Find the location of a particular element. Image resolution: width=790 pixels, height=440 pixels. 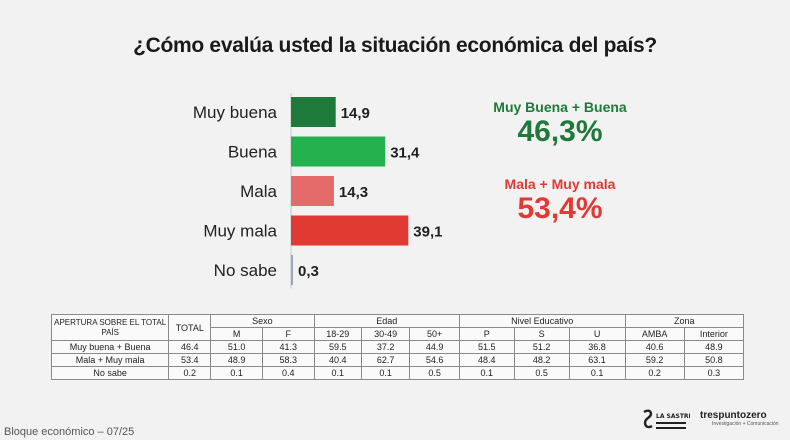

trespuntozero-logo-subtitle: Investigación + Comunicación is located at coordinates (745, 424).